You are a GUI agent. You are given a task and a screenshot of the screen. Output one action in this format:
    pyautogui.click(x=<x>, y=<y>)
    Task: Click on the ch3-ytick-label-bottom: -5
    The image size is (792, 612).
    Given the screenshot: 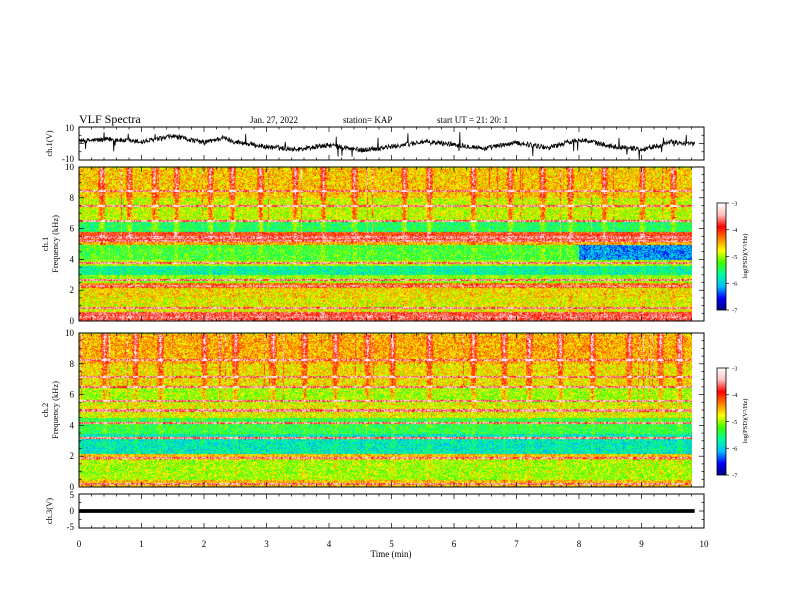 What is the action you would take?
    pyautogui.click(x=71, y=527)
    